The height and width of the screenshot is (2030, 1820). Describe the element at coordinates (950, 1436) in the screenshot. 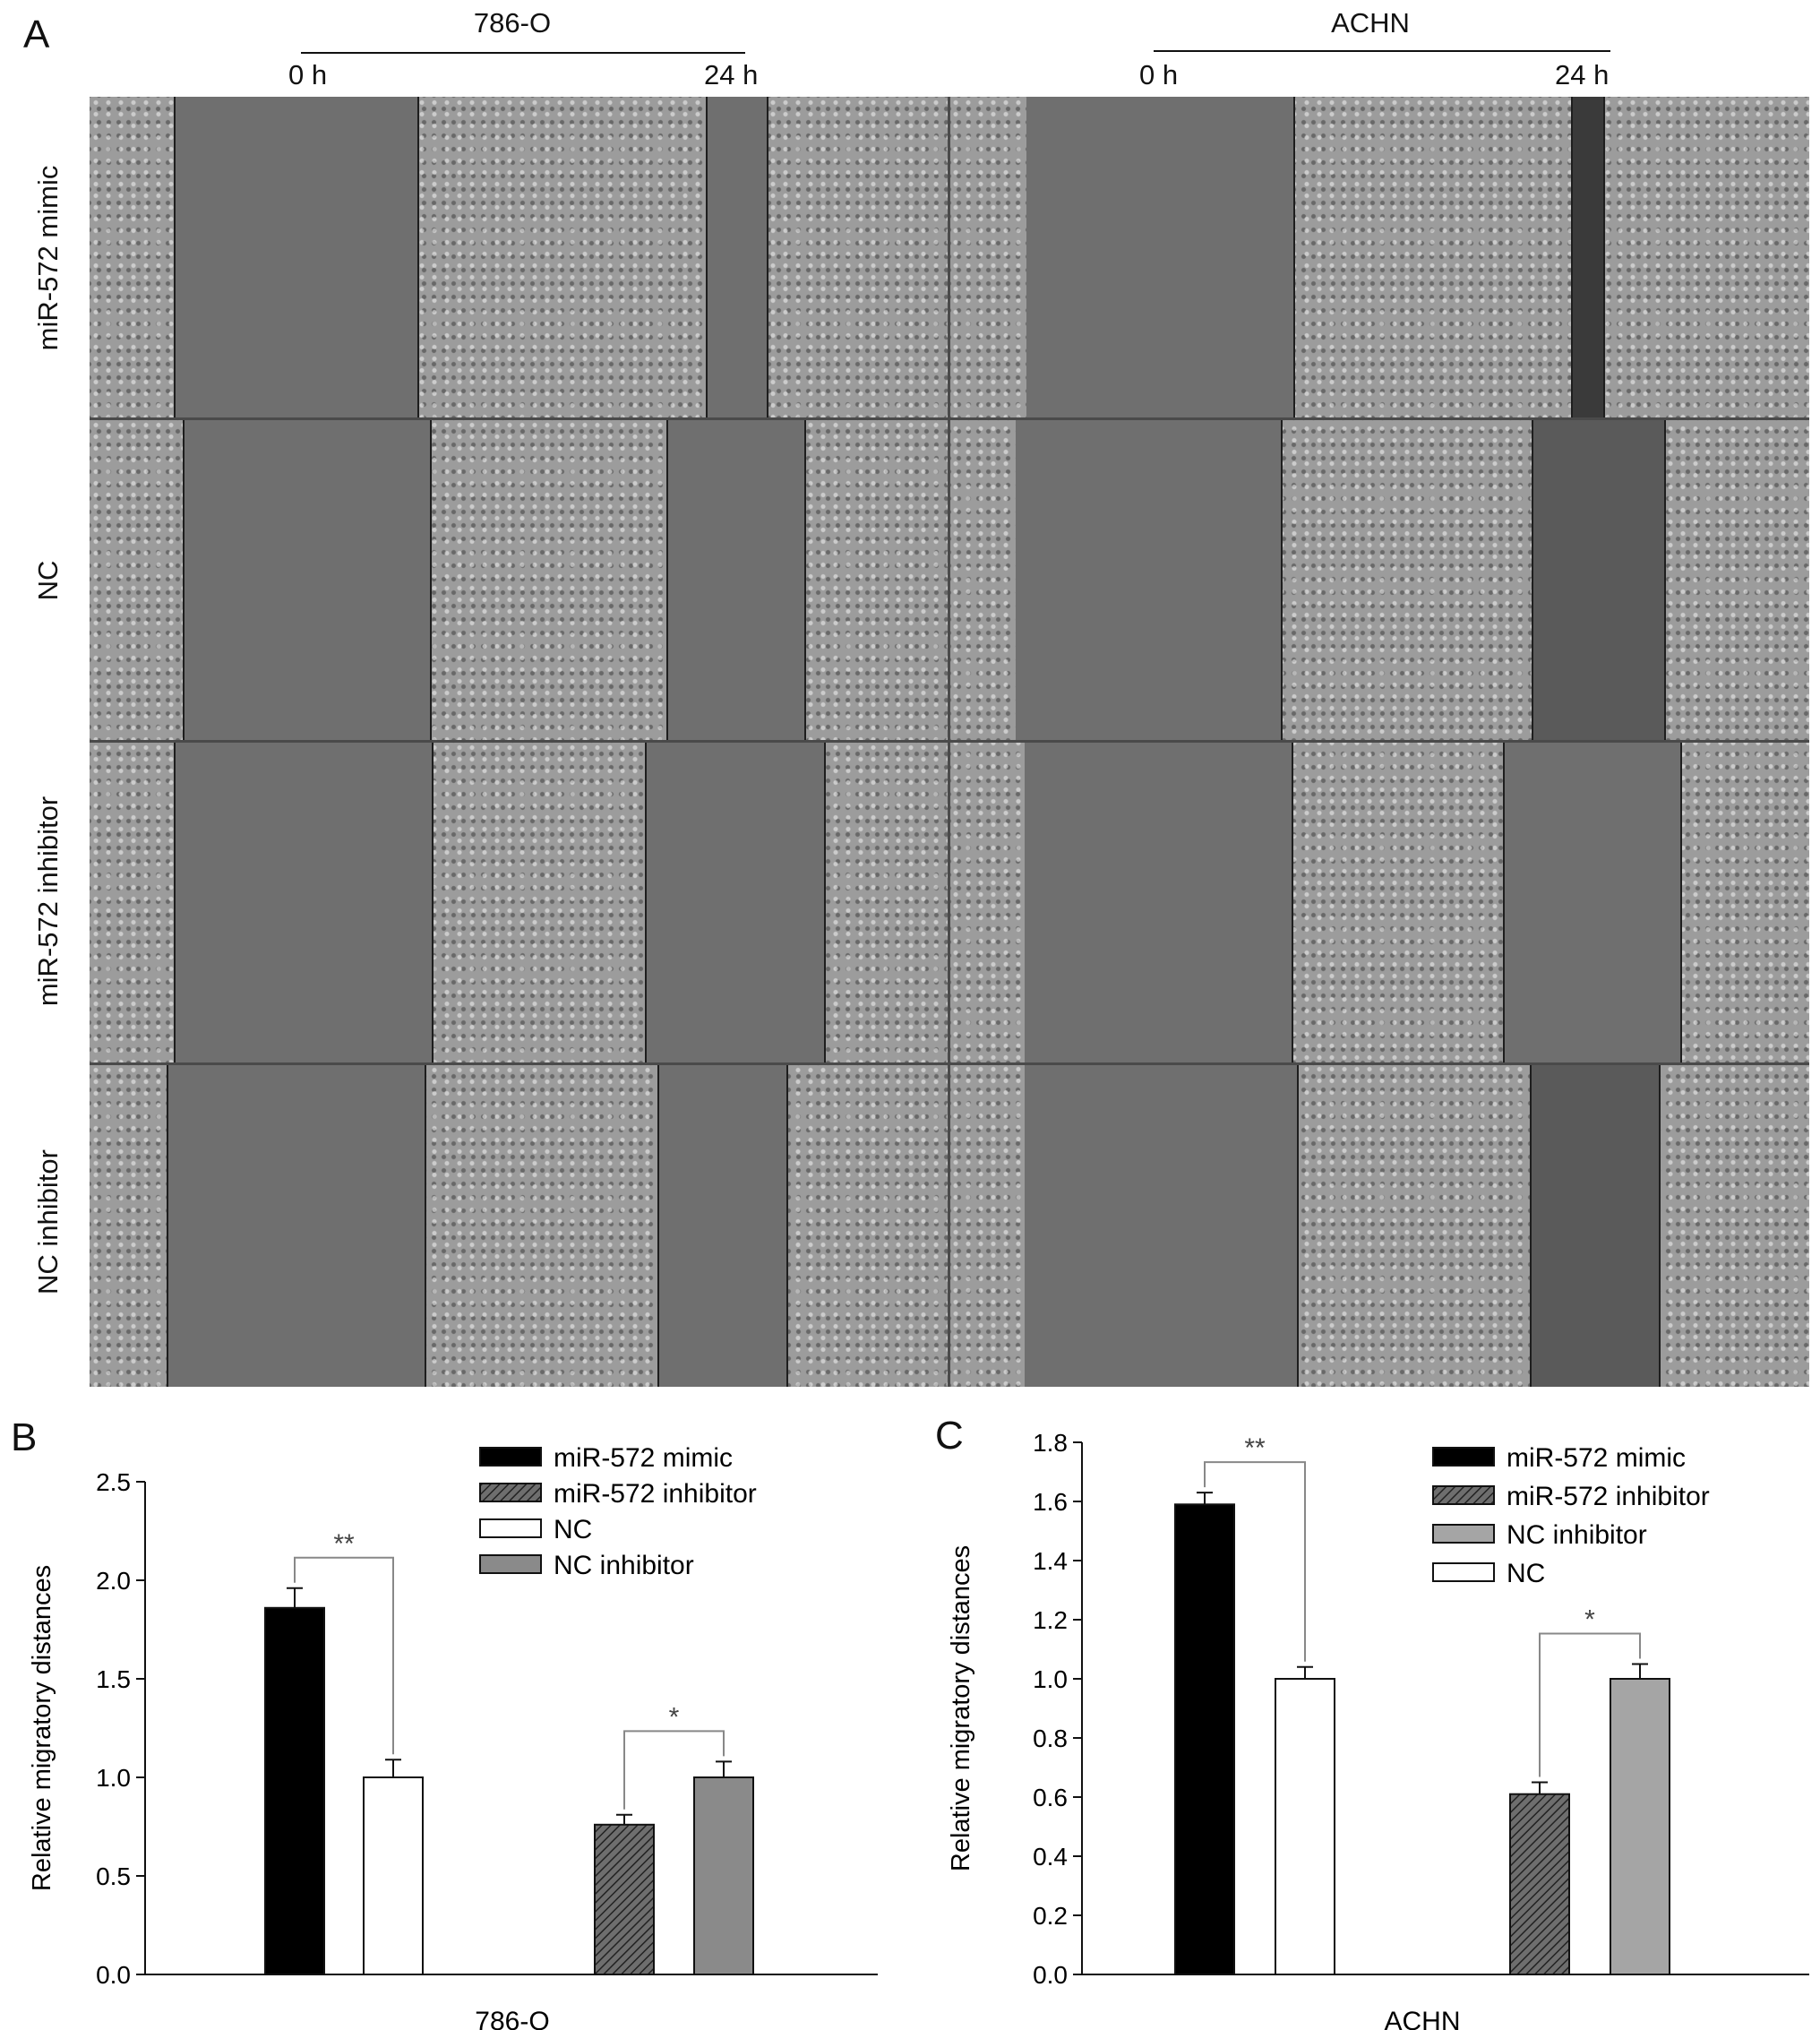

I see `panel-c-letter: C` at that location.